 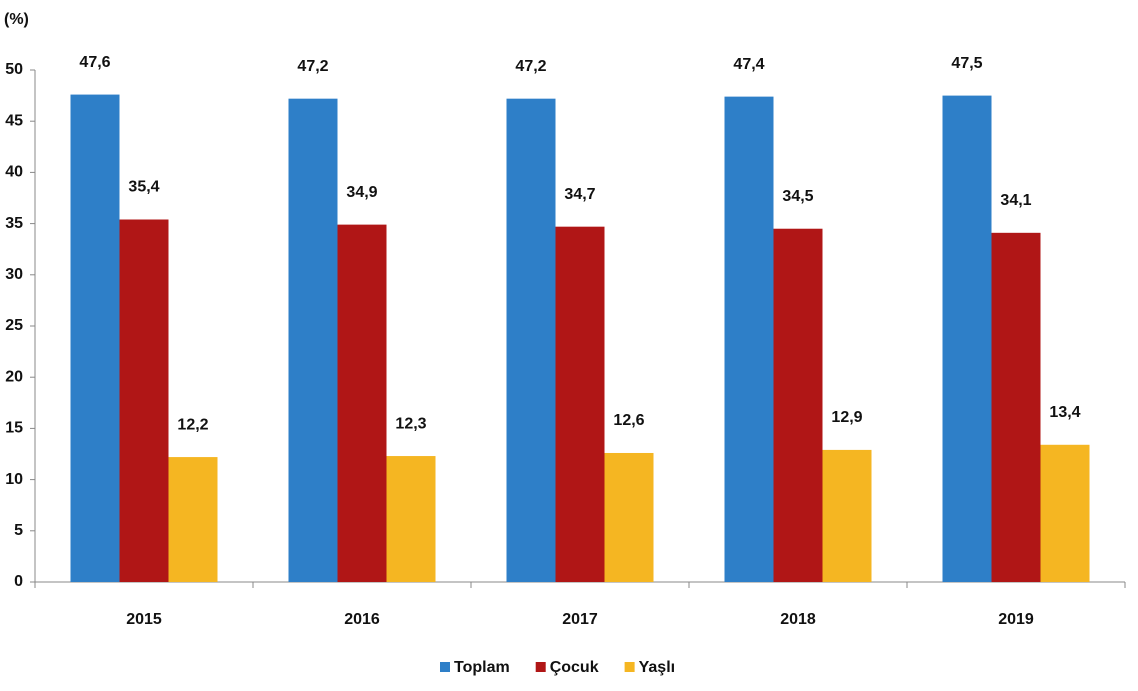 I want to click on x-tick-label: 2017, so click(x=580, y=619).